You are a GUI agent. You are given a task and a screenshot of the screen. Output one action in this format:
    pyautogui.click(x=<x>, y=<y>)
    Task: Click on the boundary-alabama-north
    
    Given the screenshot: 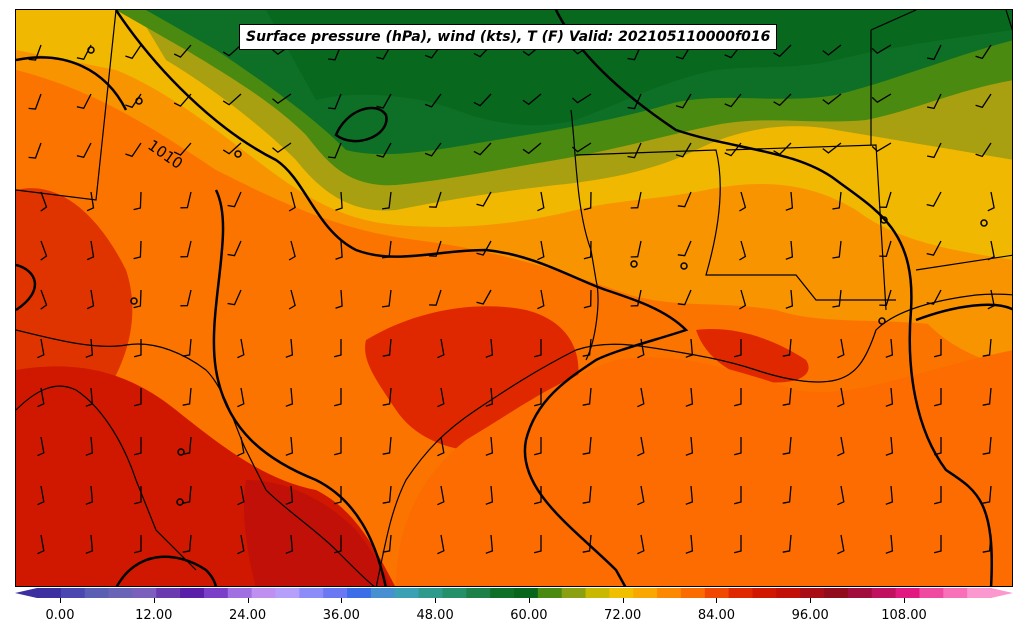 What is the action you would take?
    pyautogui.click(x=893, y=77)
    